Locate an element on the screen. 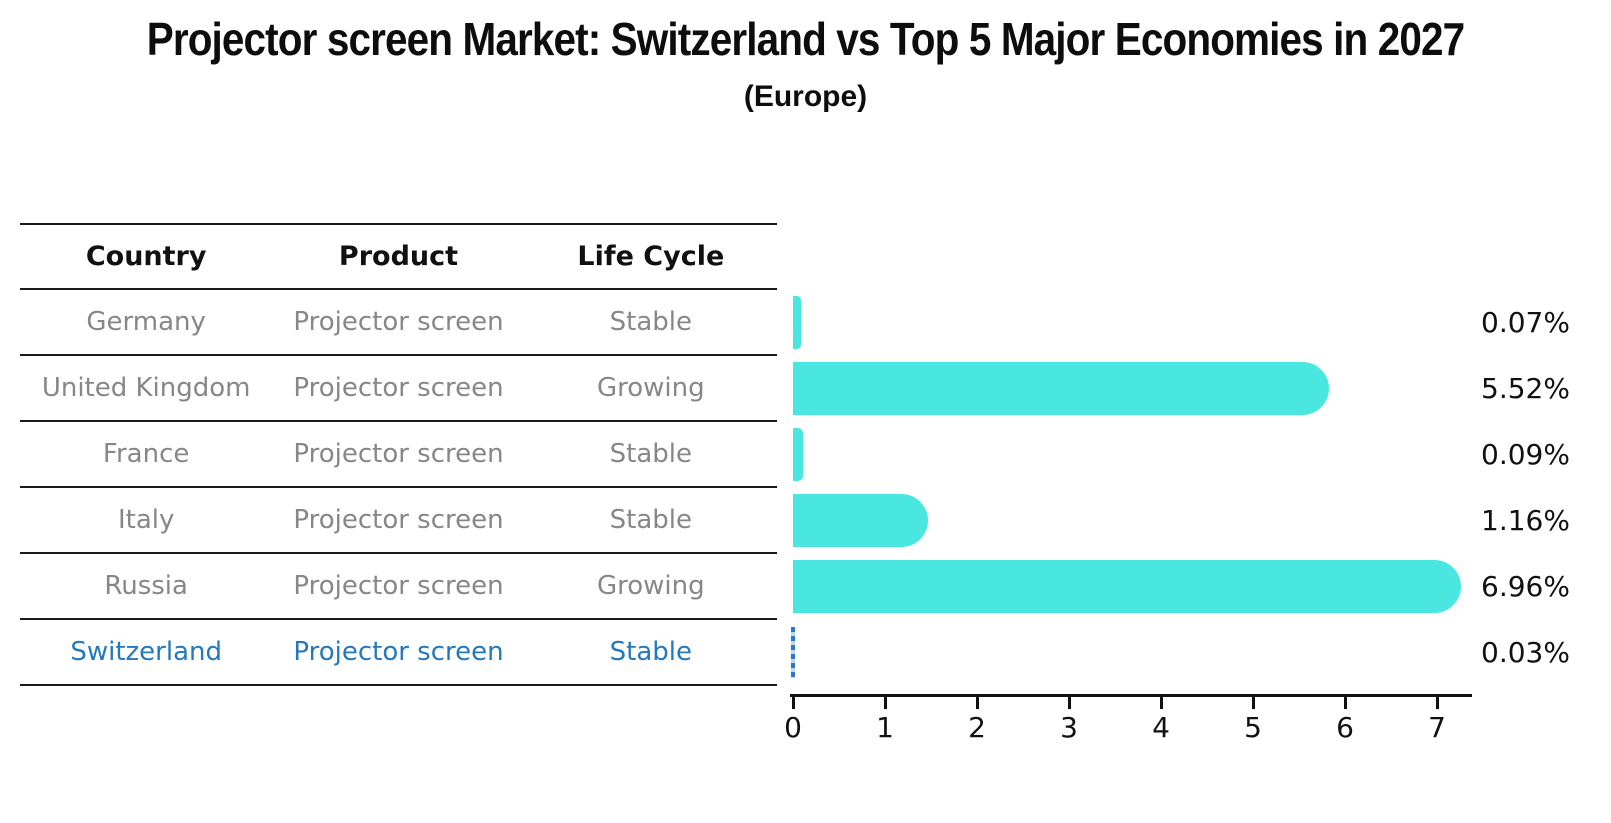 The height and width of the screenshot is (823, 1611). table-row: United Kingdom Projector screen Growing is located at coordinates (398, 388).